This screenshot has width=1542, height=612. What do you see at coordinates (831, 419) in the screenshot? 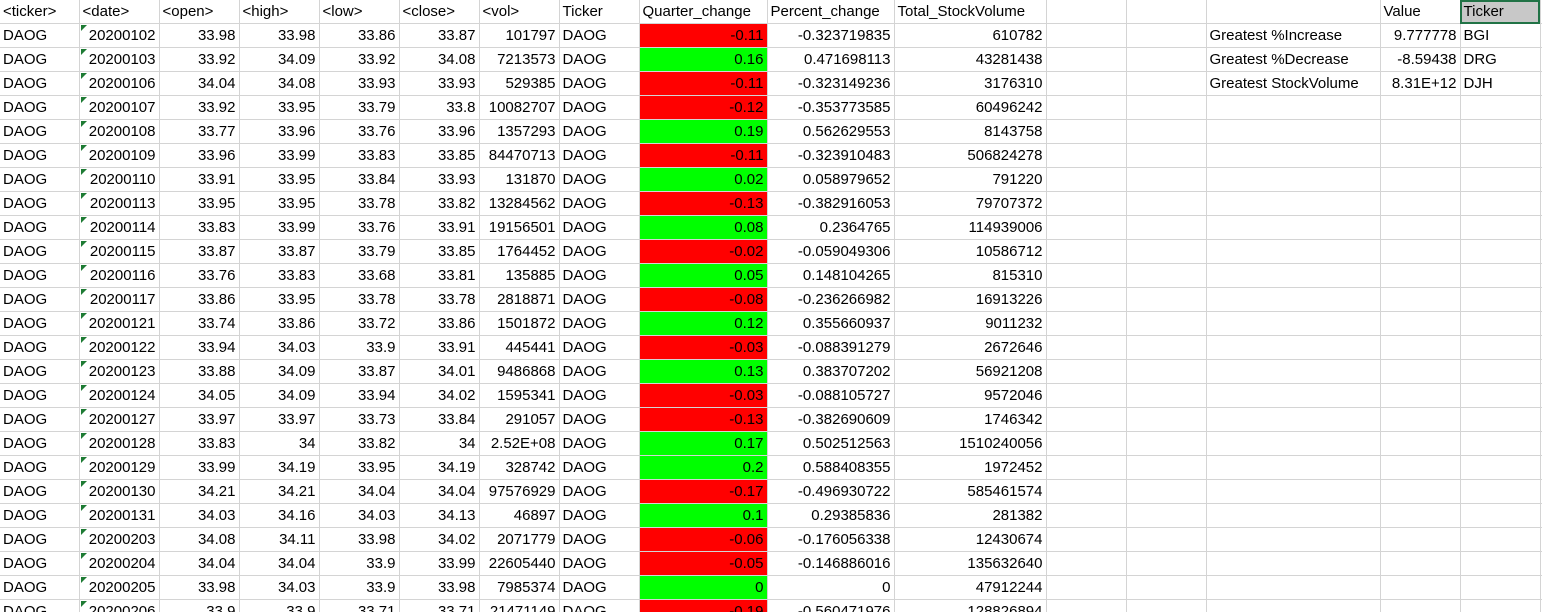
I see `cell-percent-change: -0.382690609` at bounding box center [831, 419].